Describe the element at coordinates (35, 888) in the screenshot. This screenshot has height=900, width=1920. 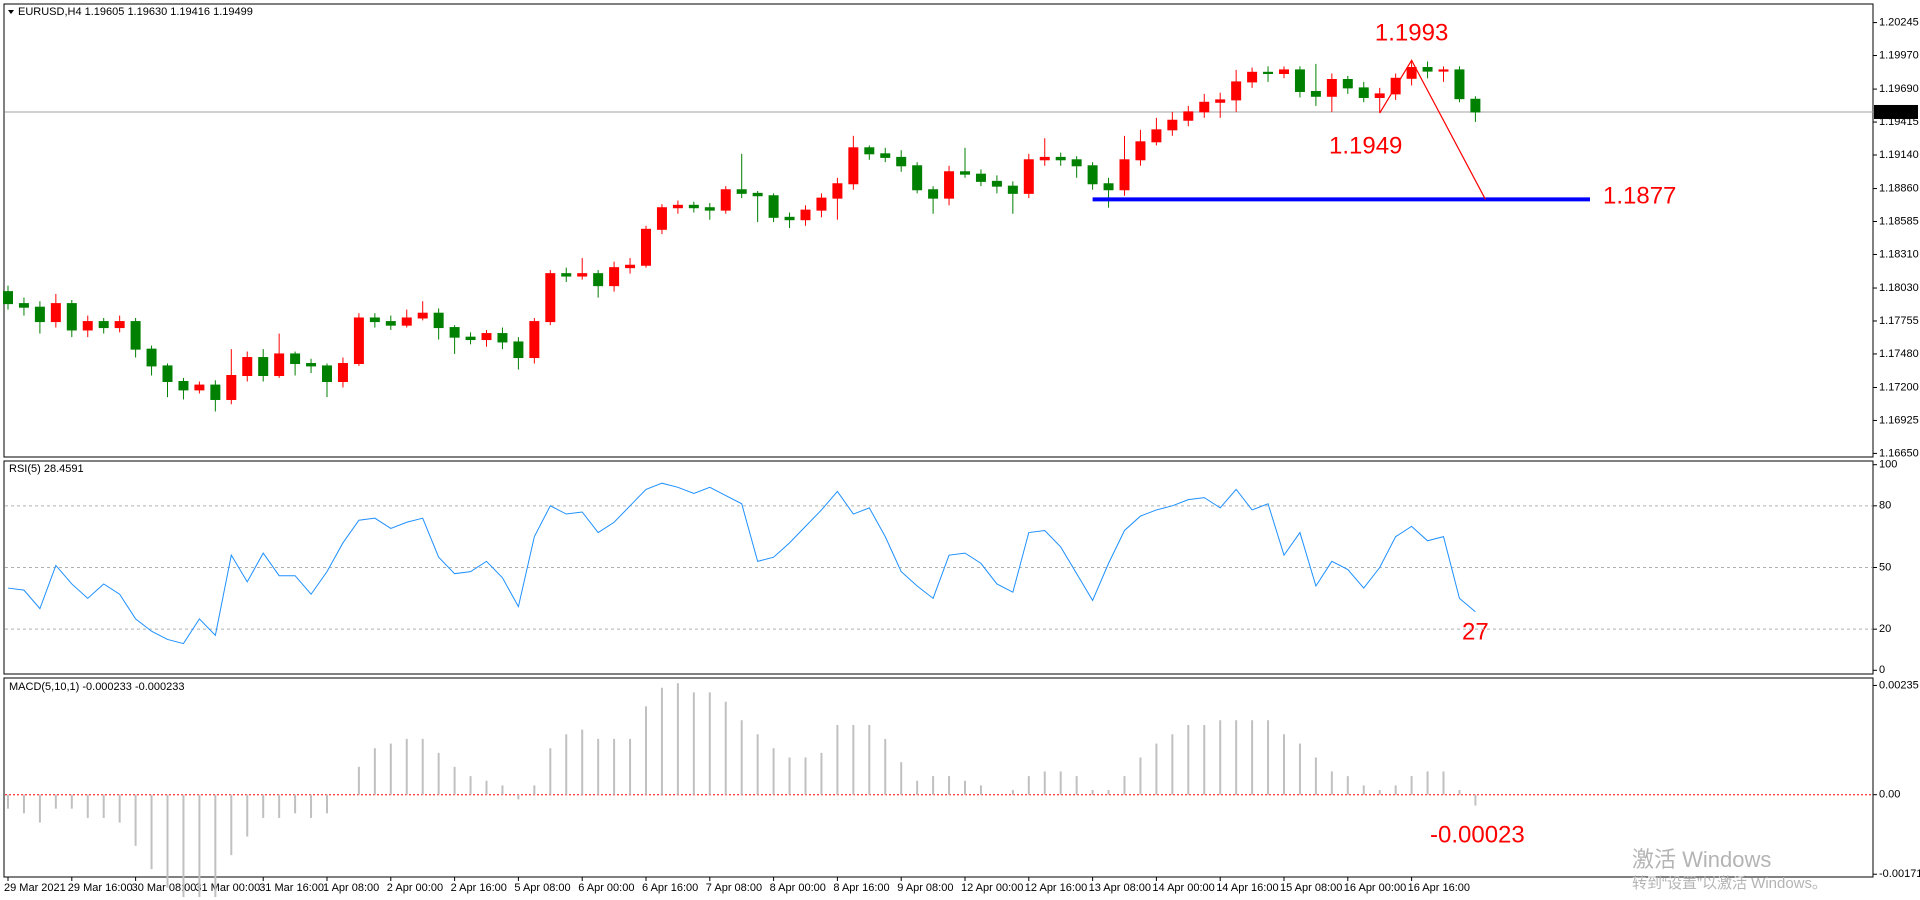
I see `x-tick-label: 29 Mar 2021` at that location.